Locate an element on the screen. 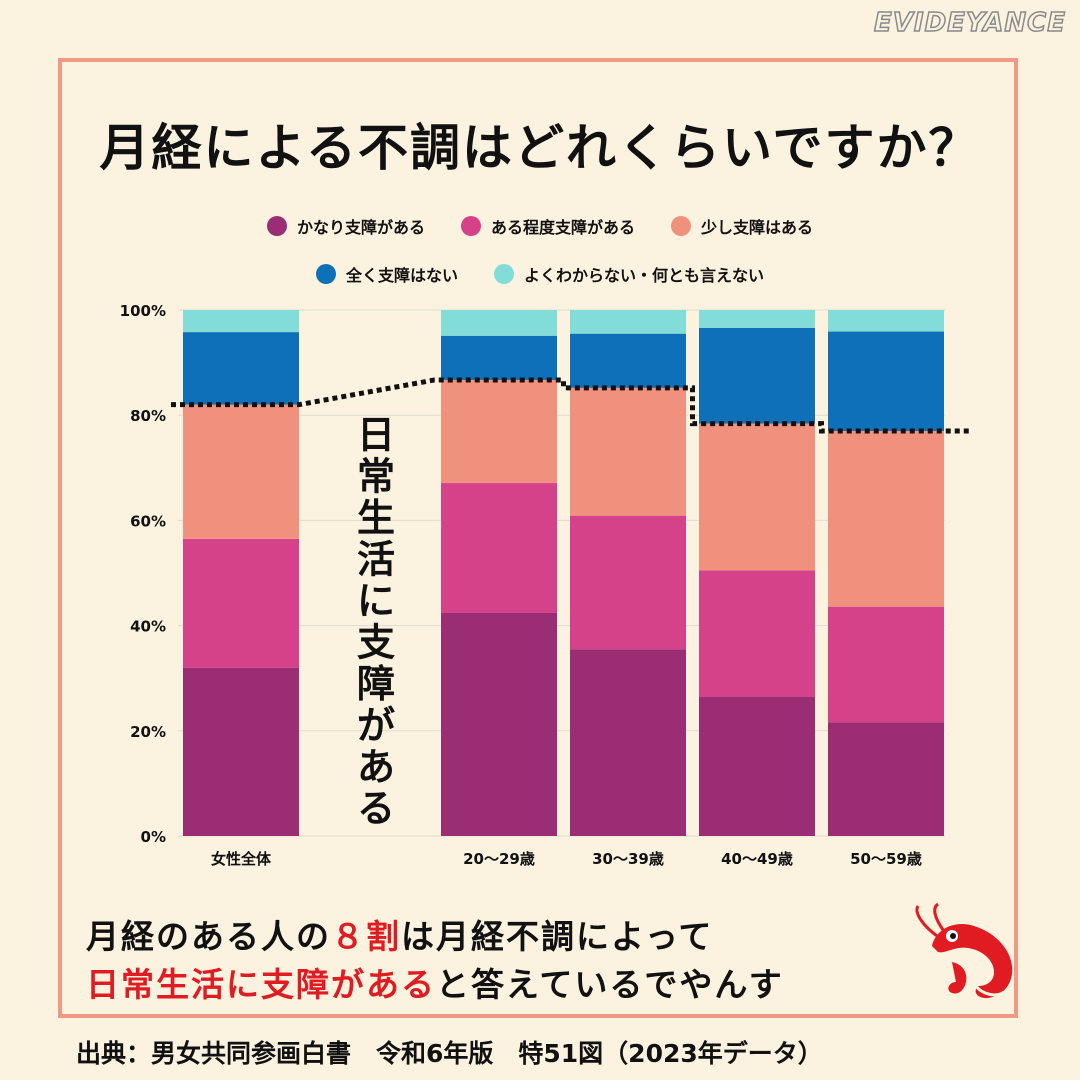 Image resolution: width=1080 pixels, height=1080 pixels. source-citation: 出典：男女共同参画白書 令和6年版 特51図（2023年データ） is located at coordinates (449, 1053).